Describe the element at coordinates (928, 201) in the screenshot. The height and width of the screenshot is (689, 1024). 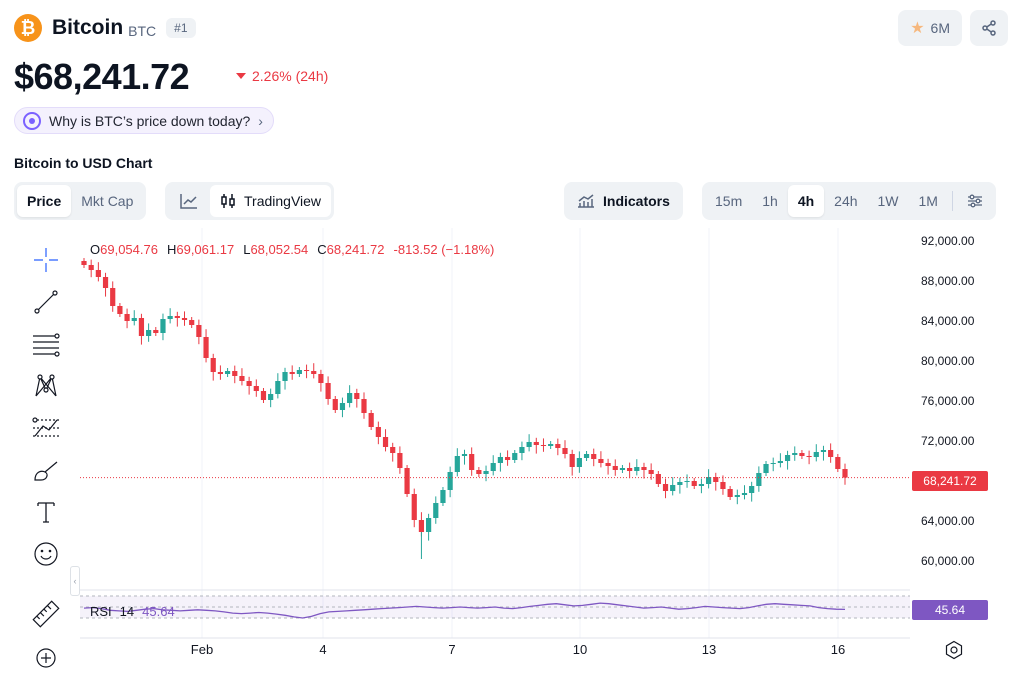
I see `tab-1m: 1M` at that location.